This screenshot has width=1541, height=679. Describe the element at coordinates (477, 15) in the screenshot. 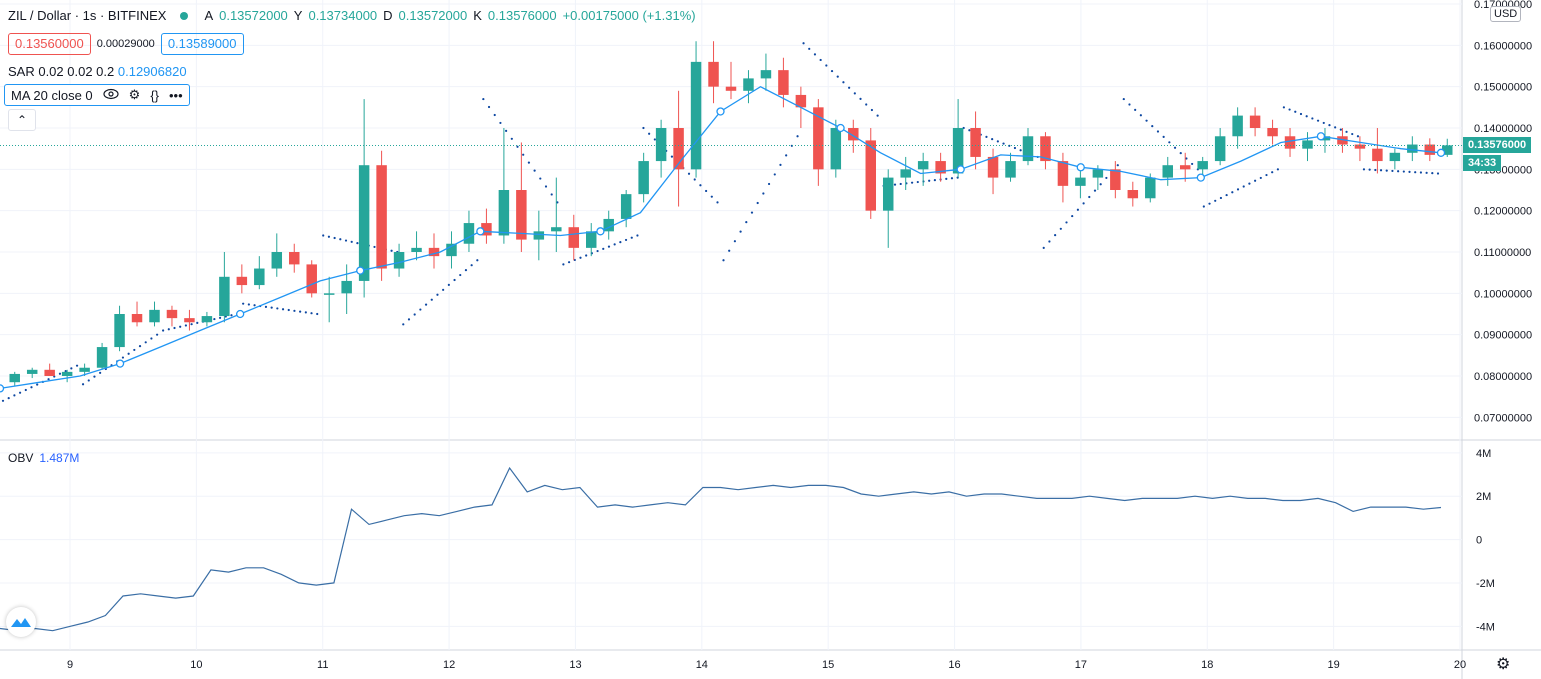

I see `ohlc-close-key: K` at that location.